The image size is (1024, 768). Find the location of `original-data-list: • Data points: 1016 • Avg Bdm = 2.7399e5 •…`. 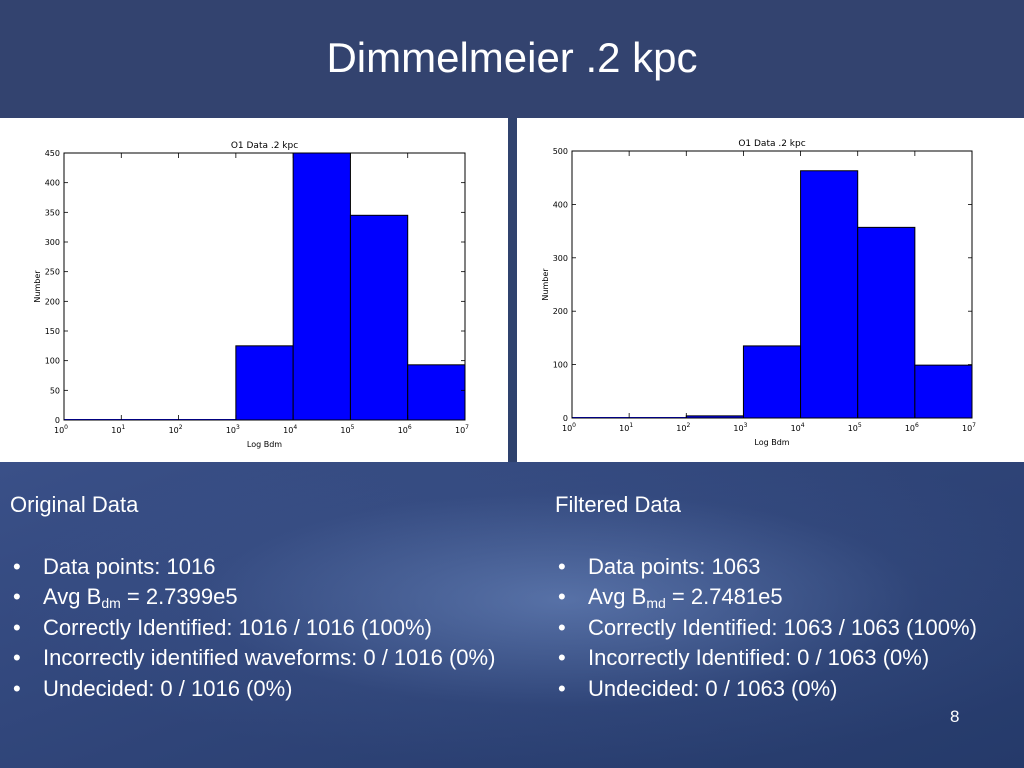

original-data-list: • Data points: 1016 • Avg Bdm = 2.7399e5 •… is located at coordinates (270, 628).